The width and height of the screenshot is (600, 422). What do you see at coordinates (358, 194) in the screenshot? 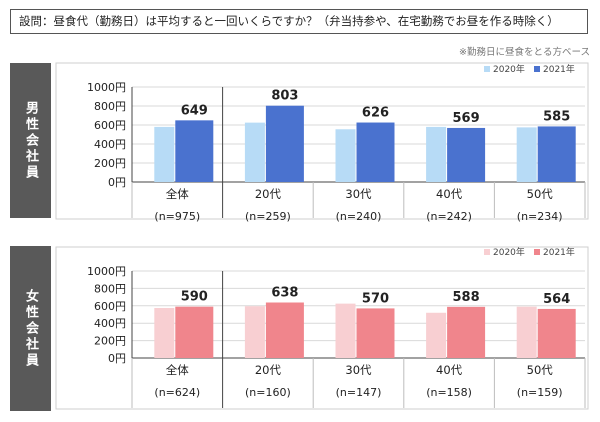
I see `male-category-label: 30代` at bounding box center [358, 194].